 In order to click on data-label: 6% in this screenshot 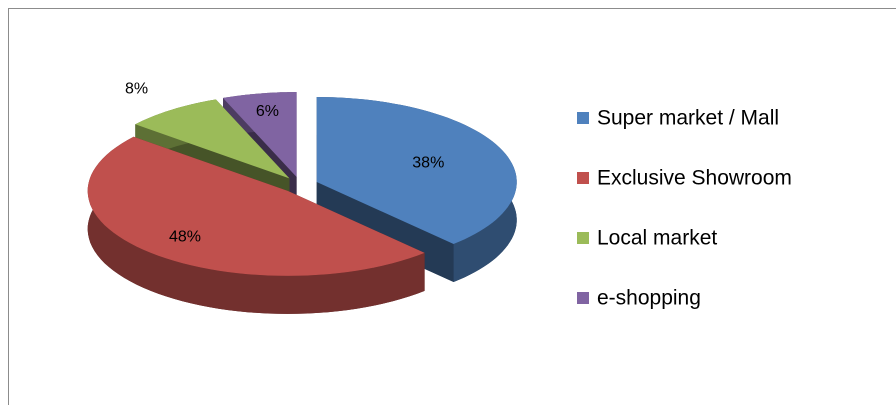, I will do `click(267, 111)`.